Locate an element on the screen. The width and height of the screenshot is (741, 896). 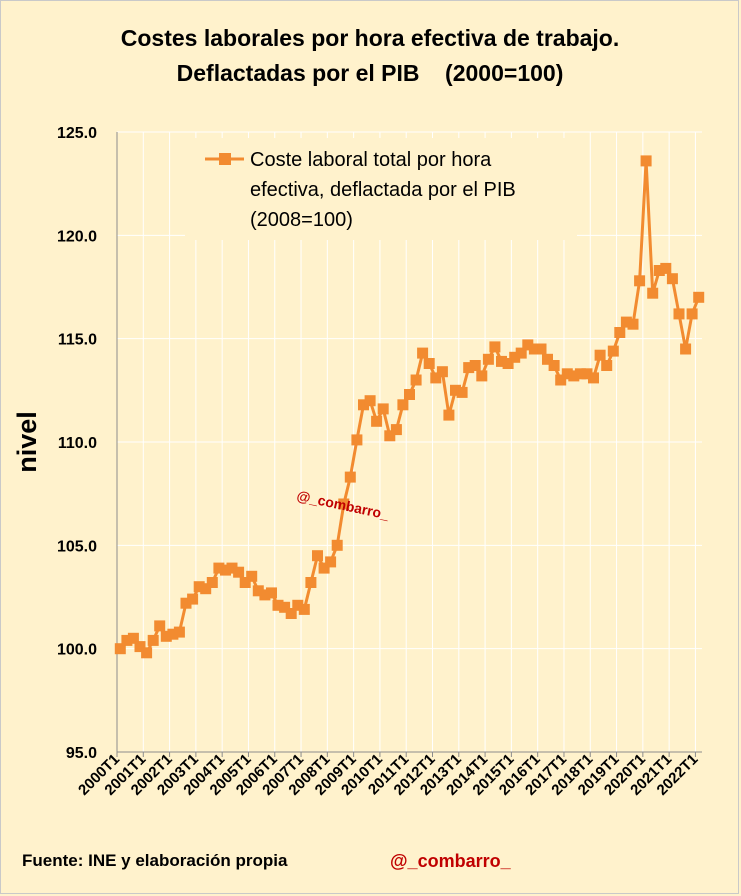
legend-label-line-1: Coste laboral total por hora is located at coordinates (371, 160).